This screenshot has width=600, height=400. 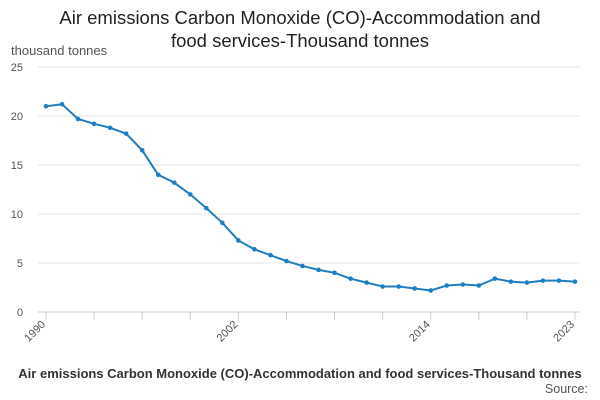 What do you see at coordinates (17, 166) in the screenshot?
I see `y-tick-label: 15` at bounding box center [17, 166].